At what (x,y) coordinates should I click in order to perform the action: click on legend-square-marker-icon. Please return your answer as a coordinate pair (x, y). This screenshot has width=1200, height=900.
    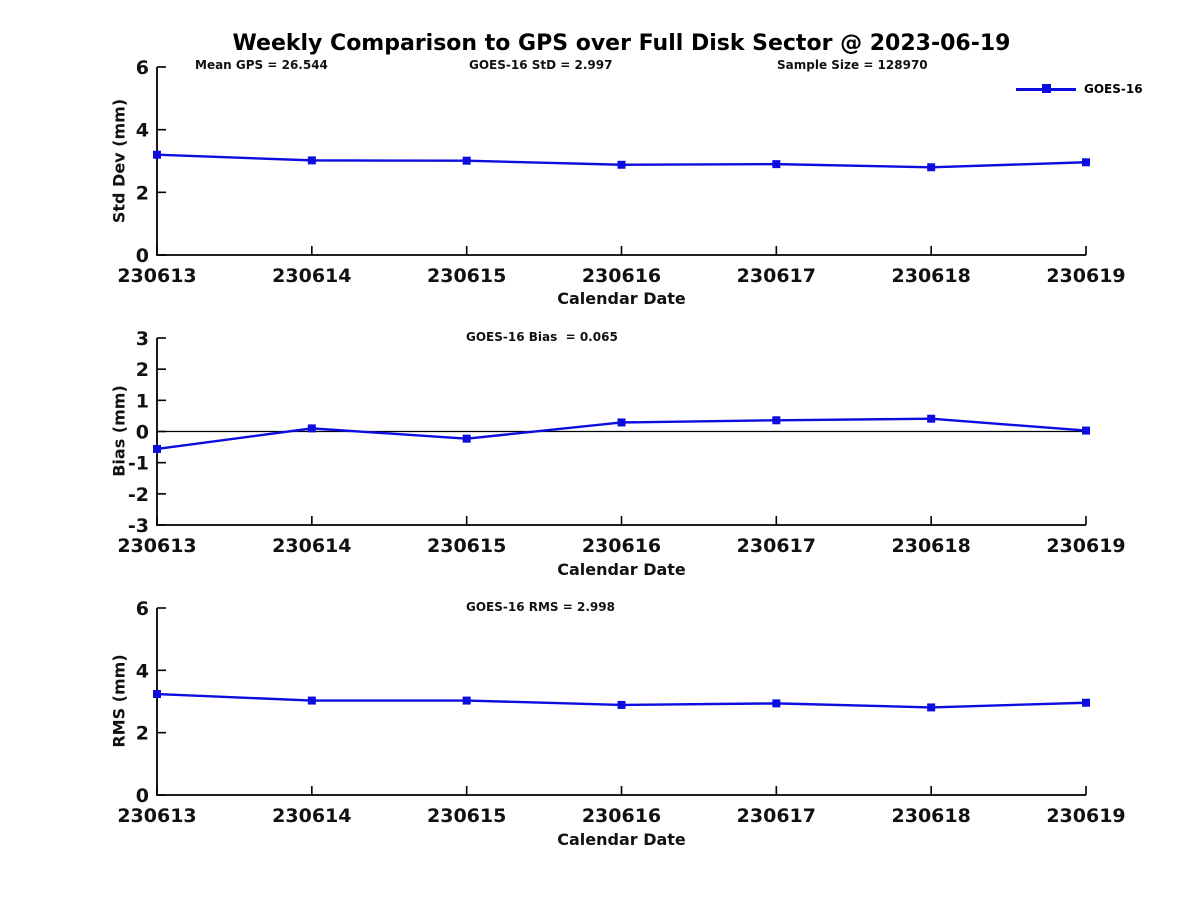
    Looking at the image, I should click on (1046, 88).